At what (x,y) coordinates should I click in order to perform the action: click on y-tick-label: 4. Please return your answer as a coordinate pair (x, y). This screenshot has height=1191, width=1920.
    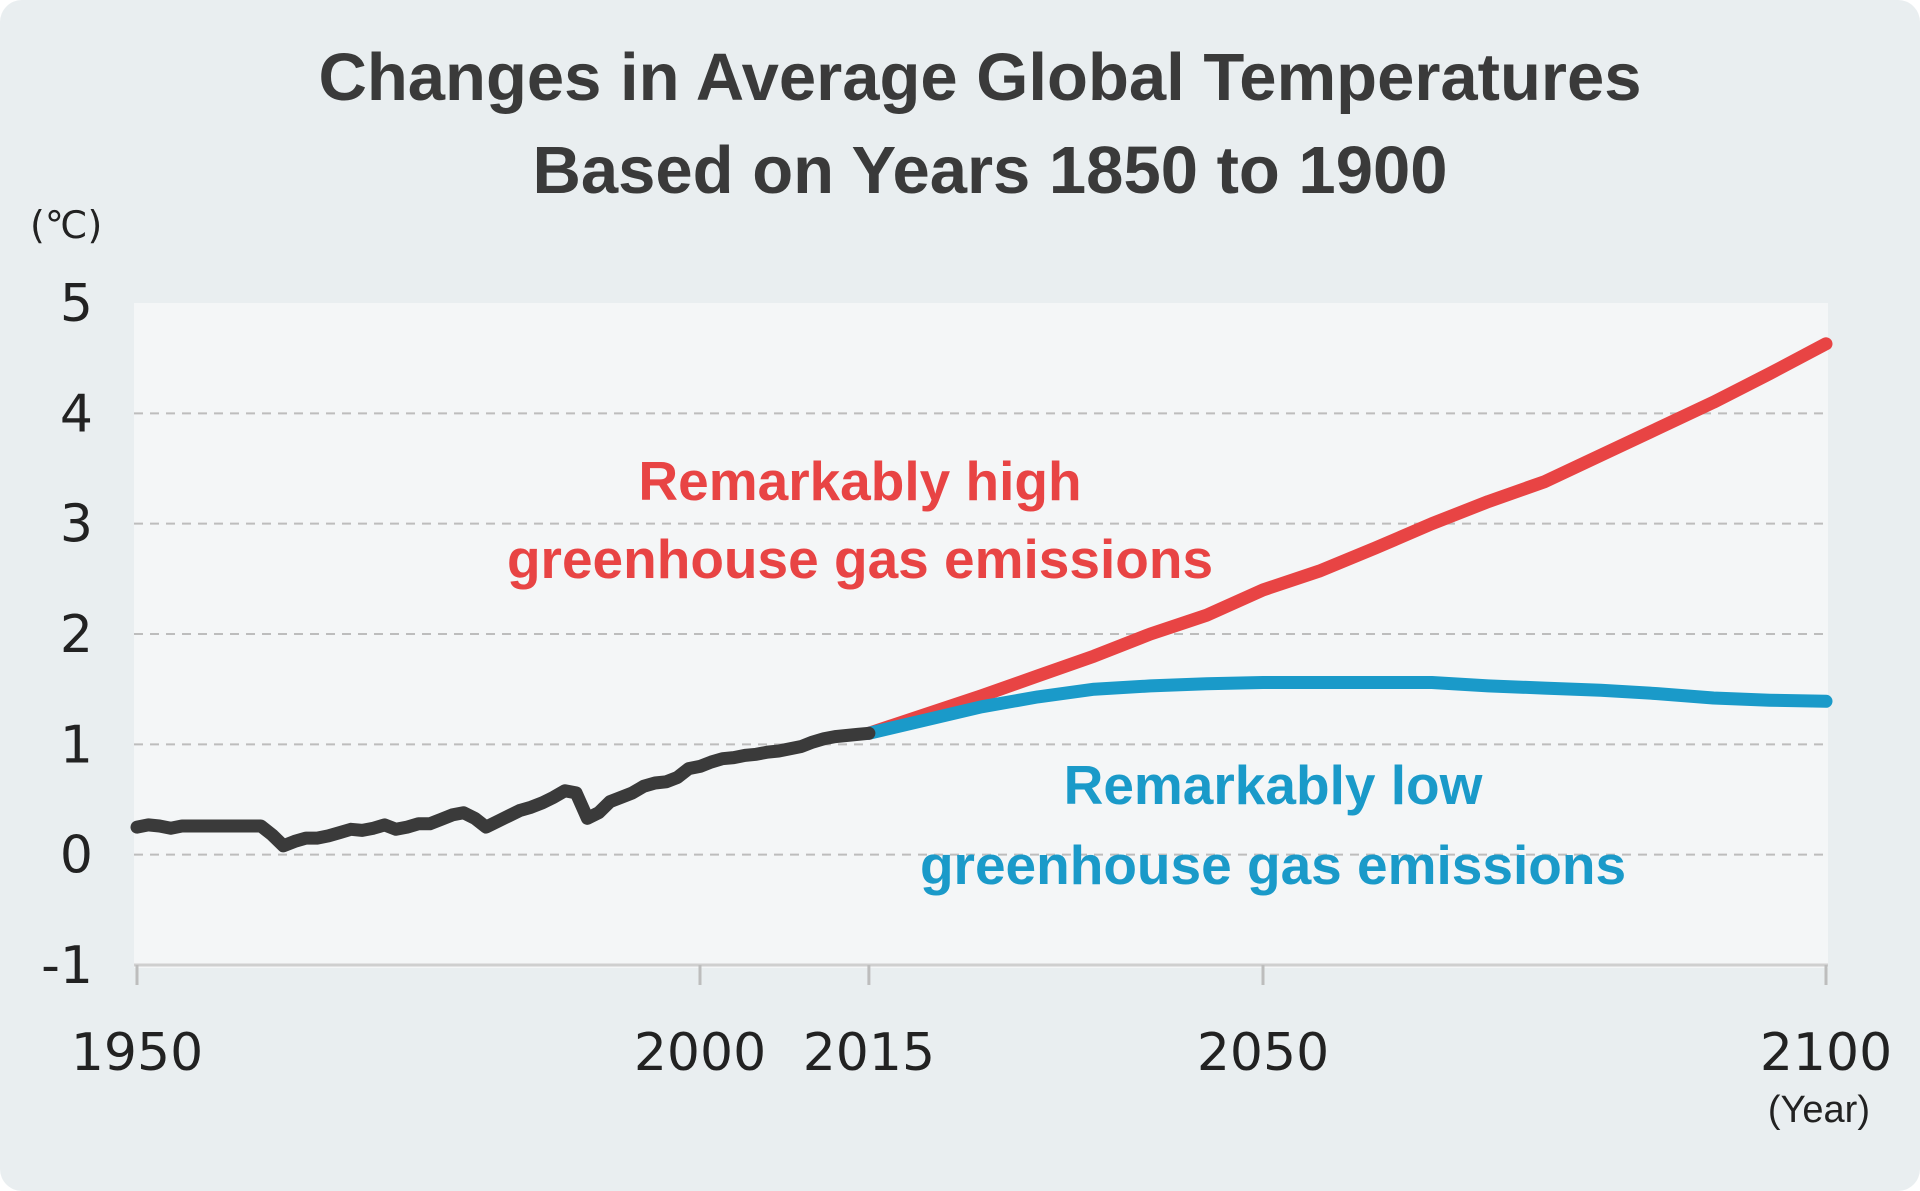
    Looking at the image, I should click on (76, 414).